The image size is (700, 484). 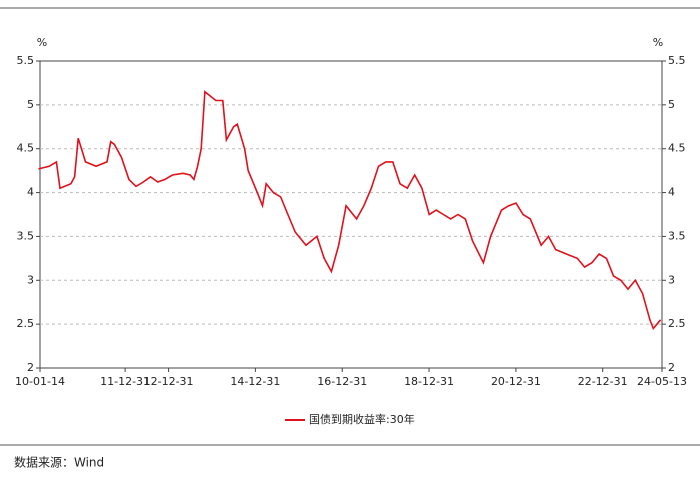 I want to click on y2-tick-label: 3.5, so click(x=677, y=235).